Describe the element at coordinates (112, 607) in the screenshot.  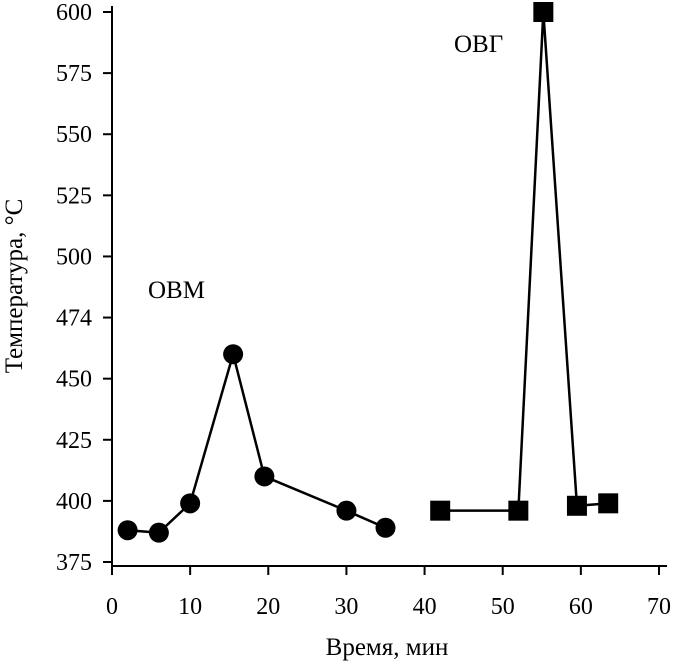
I see `x-tick-label: 0` at that location.